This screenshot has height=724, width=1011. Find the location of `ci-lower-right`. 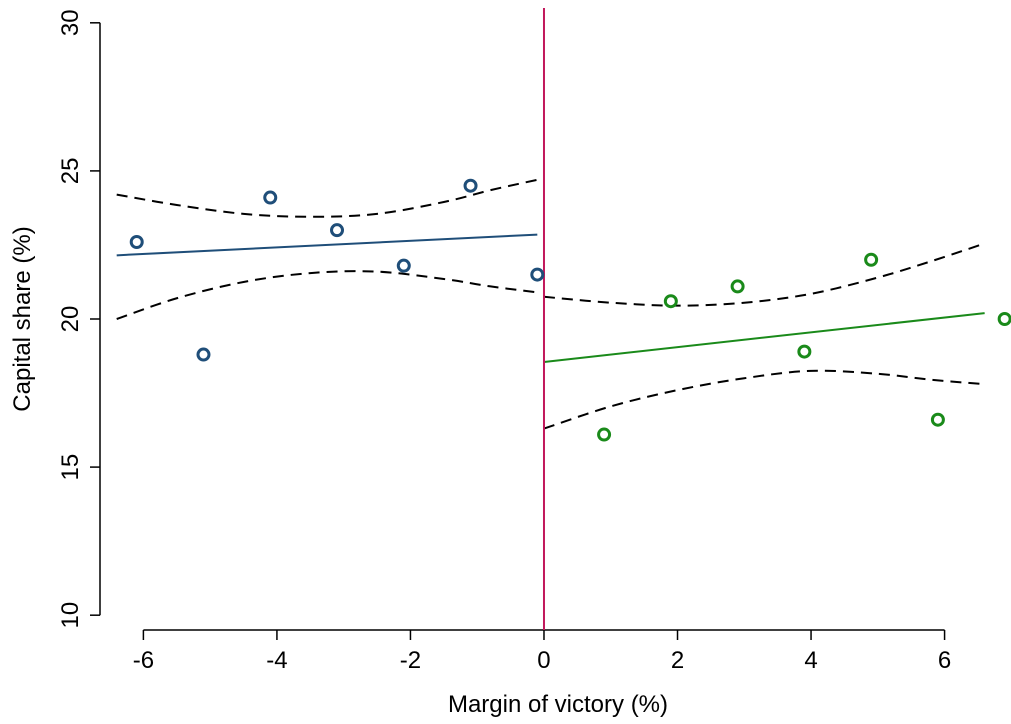

ci-lower-right is located at coordinates (764, 399).